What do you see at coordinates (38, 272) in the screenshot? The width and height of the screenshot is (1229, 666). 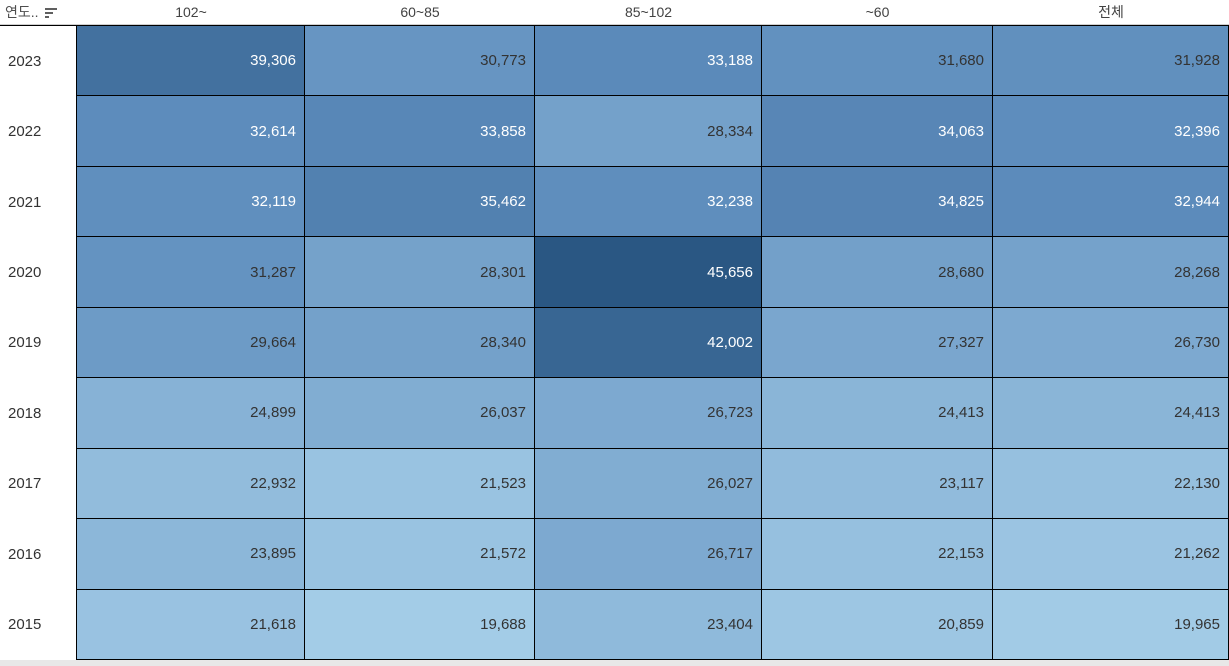 I see `row-label-2020: 2020` at bounding box center [38, 272].